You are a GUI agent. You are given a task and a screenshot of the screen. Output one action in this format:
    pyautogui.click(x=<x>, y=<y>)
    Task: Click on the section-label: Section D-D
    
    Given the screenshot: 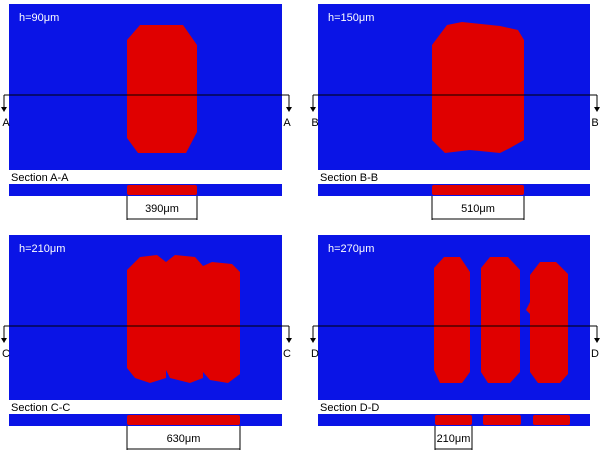 What is the action you would take?
    pyautogui.click(x=349, y=408)
    